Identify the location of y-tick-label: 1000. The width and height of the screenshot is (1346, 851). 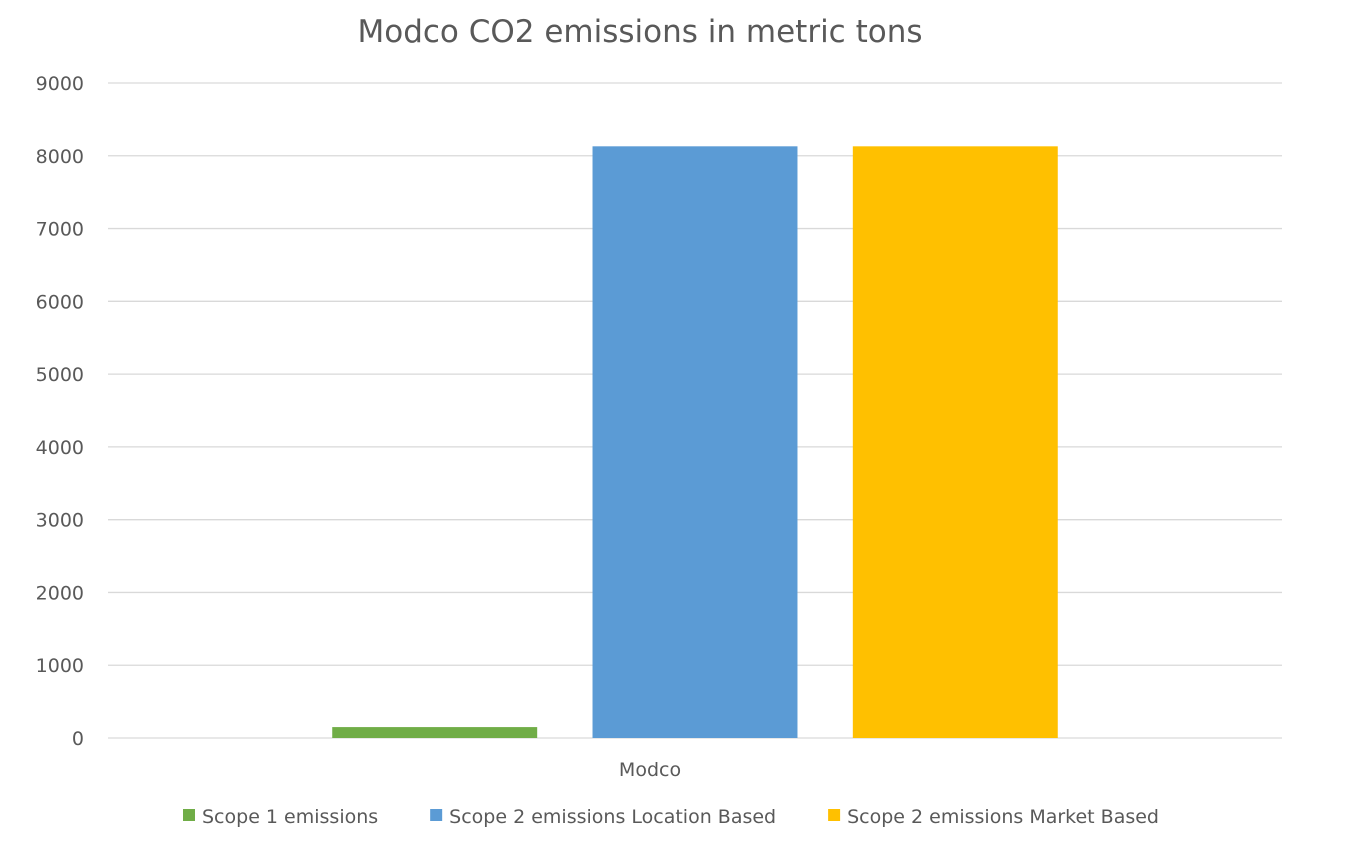
(60, 666).